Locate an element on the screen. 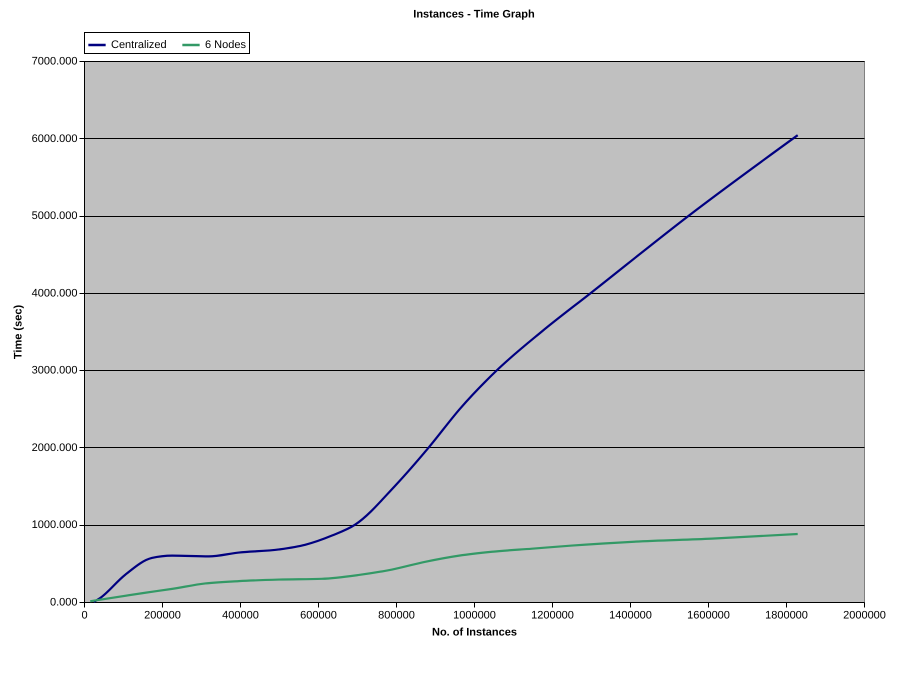 The height and width of the screenshot is (677, 906). y-tick-label: 0.000 is located at coordinates (64, 602).